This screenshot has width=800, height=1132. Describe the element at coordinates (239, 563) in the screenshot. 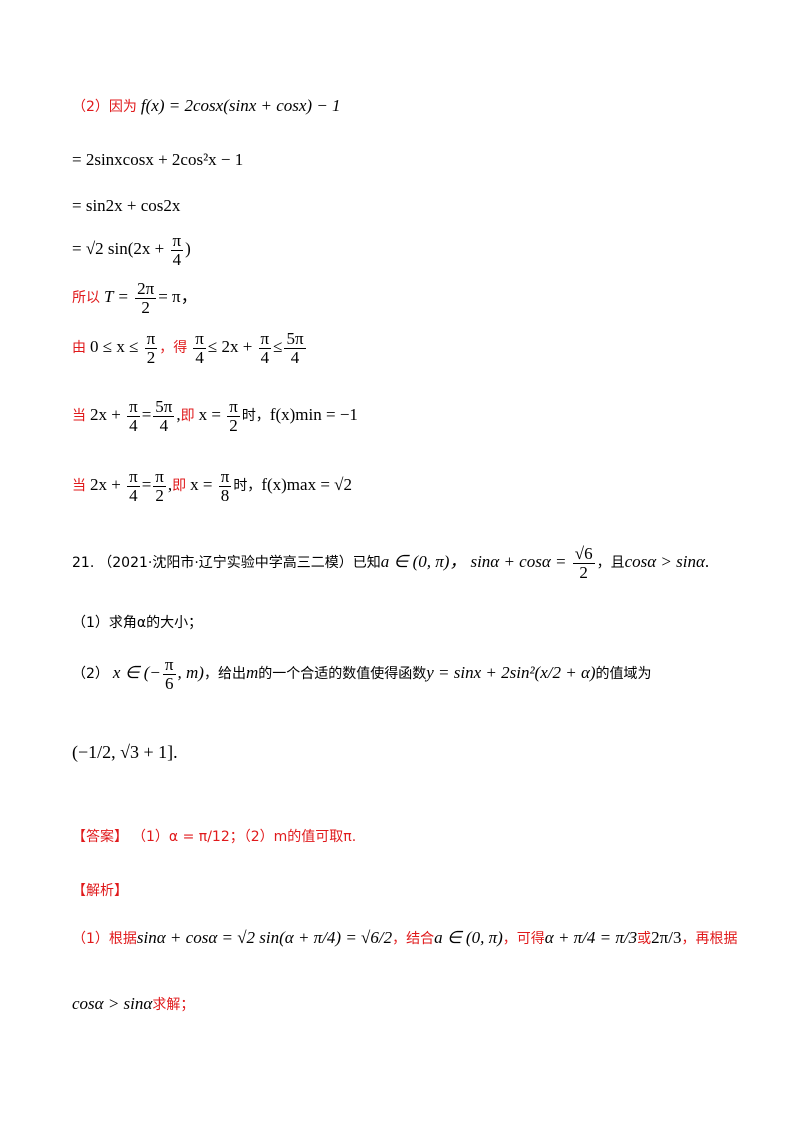

I see `q21-source: （2021·沈阳市·辽宁实验中学高三二模）已知` at that location.